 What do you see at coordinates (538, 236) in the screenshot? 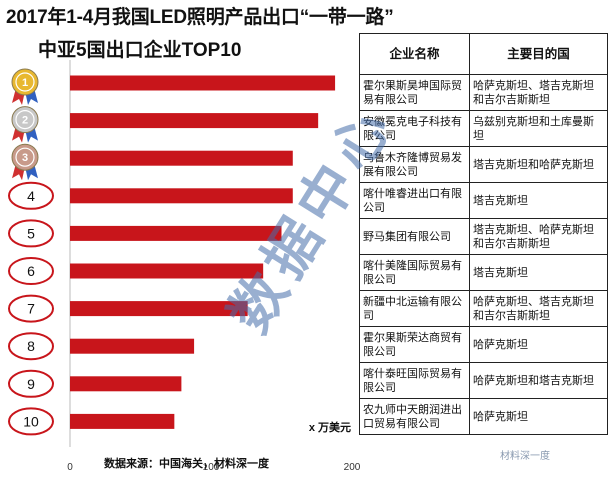
I see `destination-cell: 塔吉克斯坦、哈萨克斯坦和吉尔吉斯斯坦` at bounding box center [538, 236].